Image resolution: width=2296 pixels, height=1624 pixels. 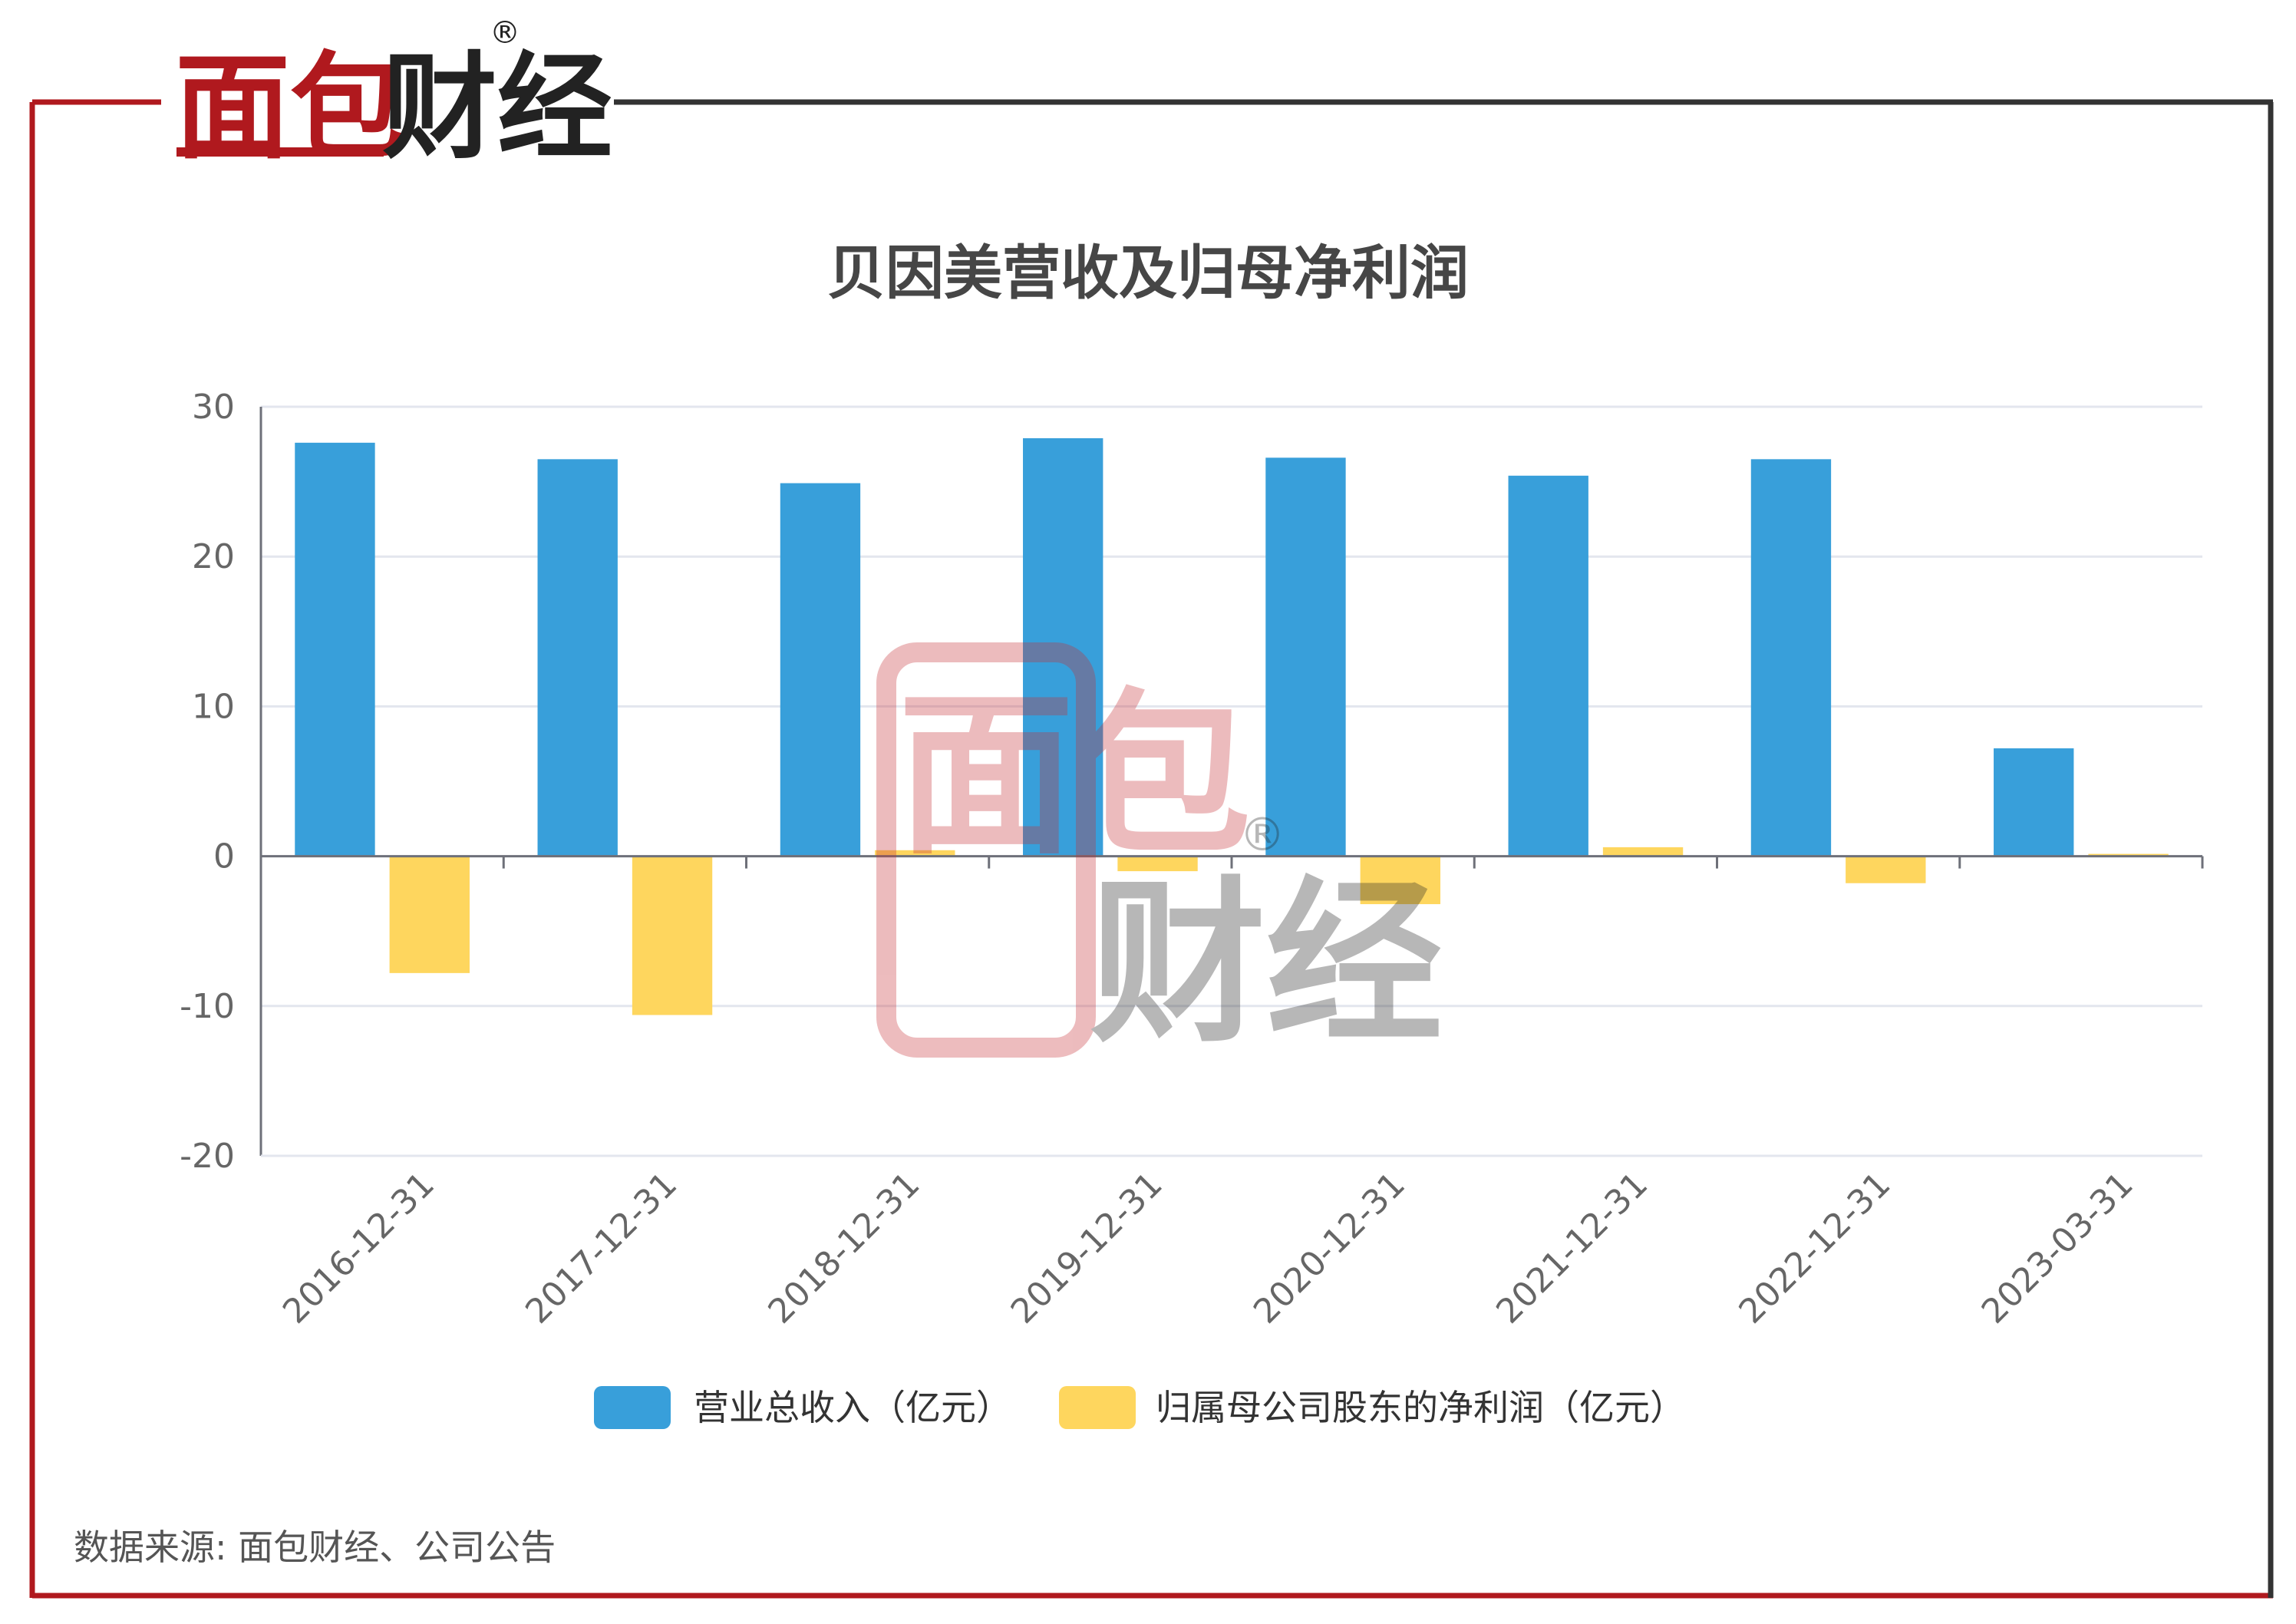 What do you see at coordinates (497, 108) in the screenshot?
I see `logo-black-text: 财经` at bounding box center [497, 108].